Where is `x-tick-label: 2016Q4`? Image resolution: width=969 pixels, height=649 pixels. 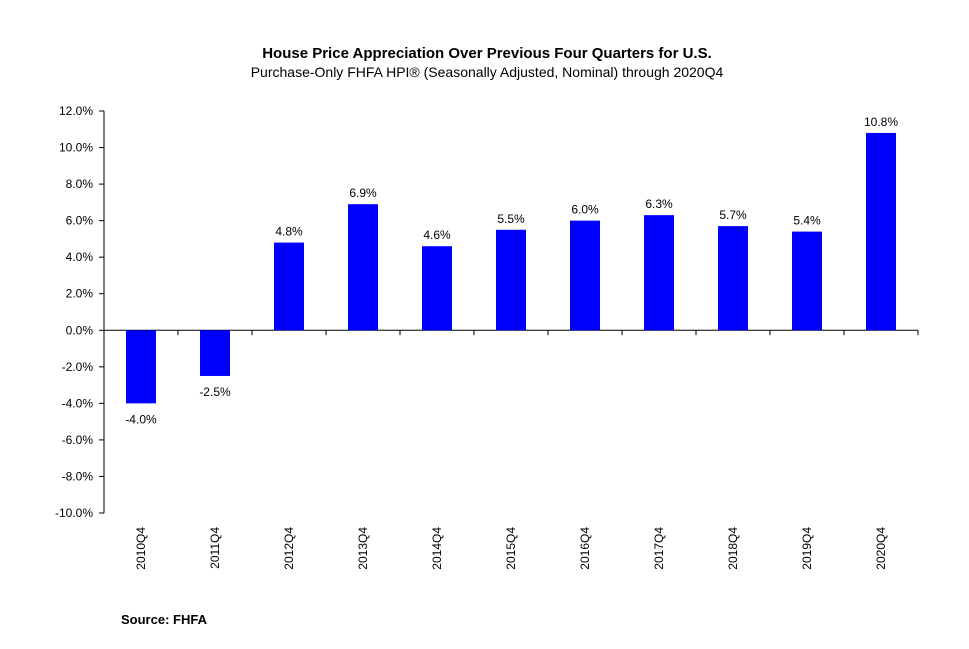
x-tick-label: 2016Q4 is located at coordinates (585, 548).